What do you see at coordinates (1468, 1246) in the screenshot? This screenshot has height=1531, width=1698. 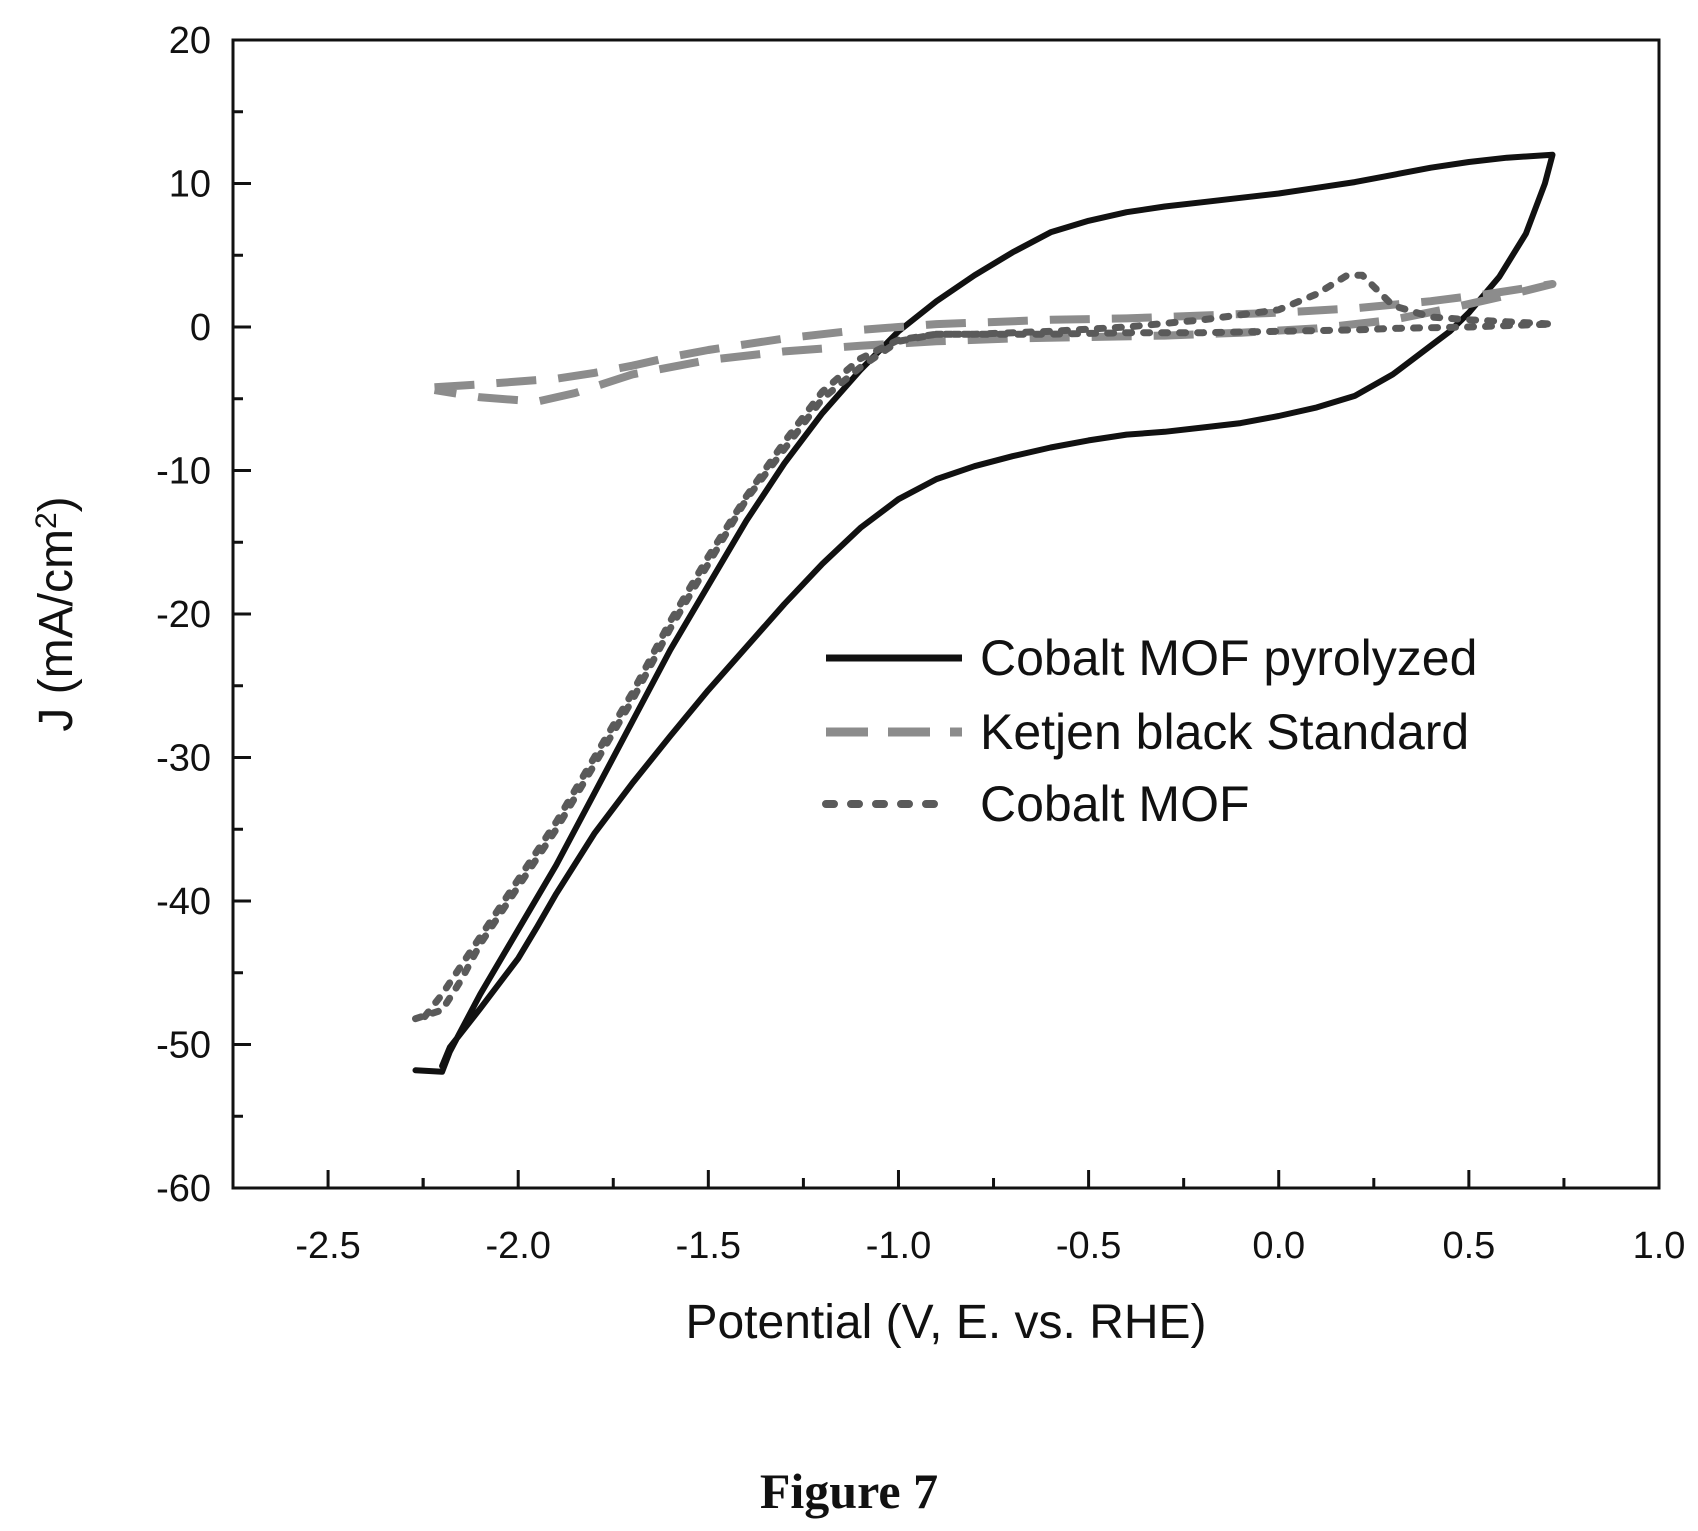 I see `x-tick-label: 0.5` at bounding box center [1468, 1246].